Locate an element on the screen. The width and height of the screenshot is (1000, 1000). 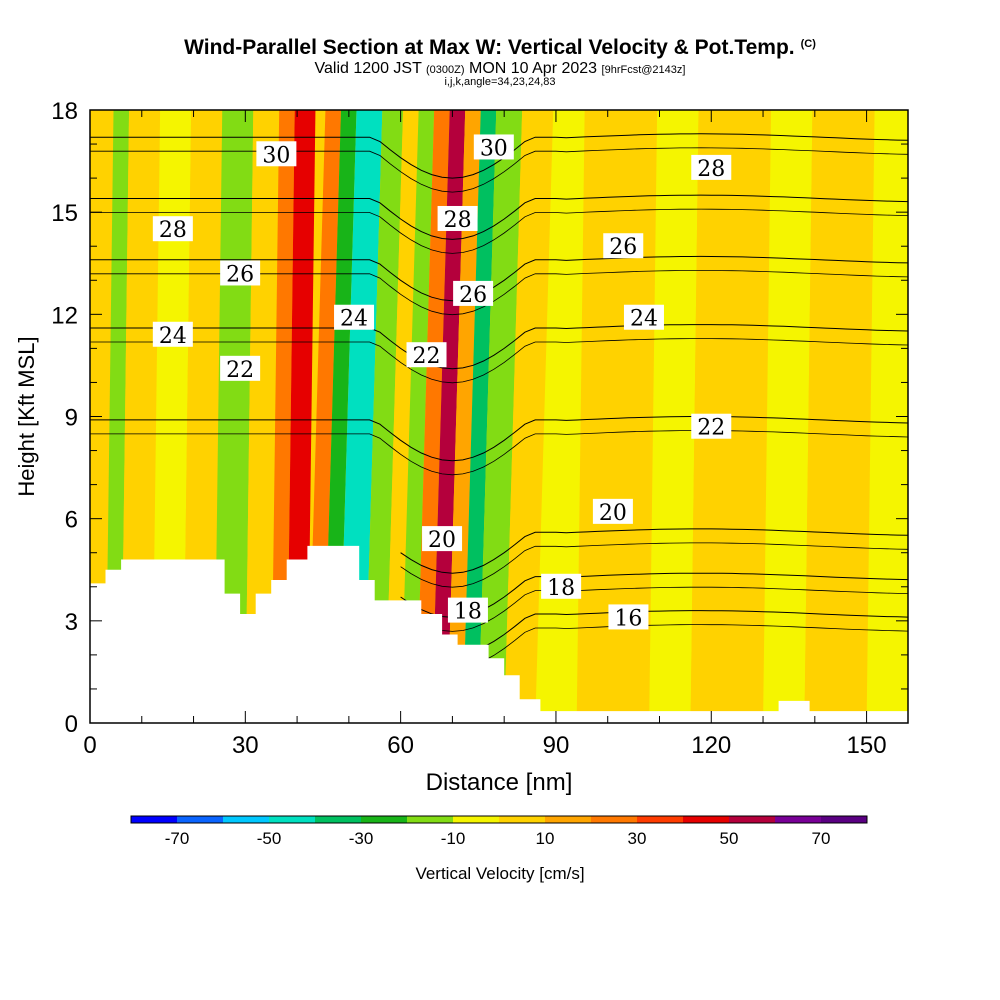
y-tick-label: 6 is located at coordinates (71, 520).